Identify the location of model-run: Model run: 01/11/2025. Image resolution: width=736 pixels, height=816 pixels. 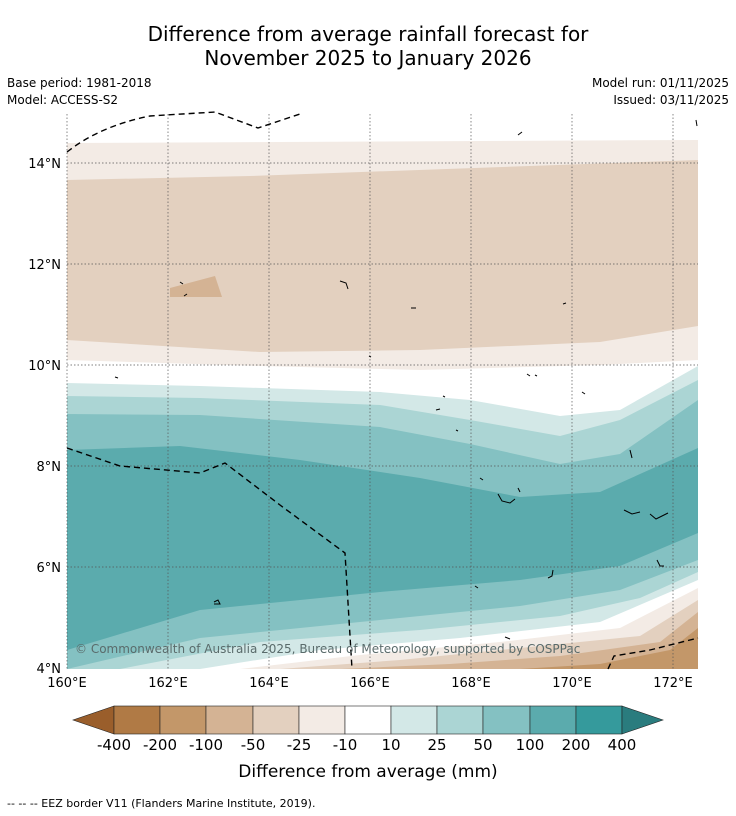
(660, 83).